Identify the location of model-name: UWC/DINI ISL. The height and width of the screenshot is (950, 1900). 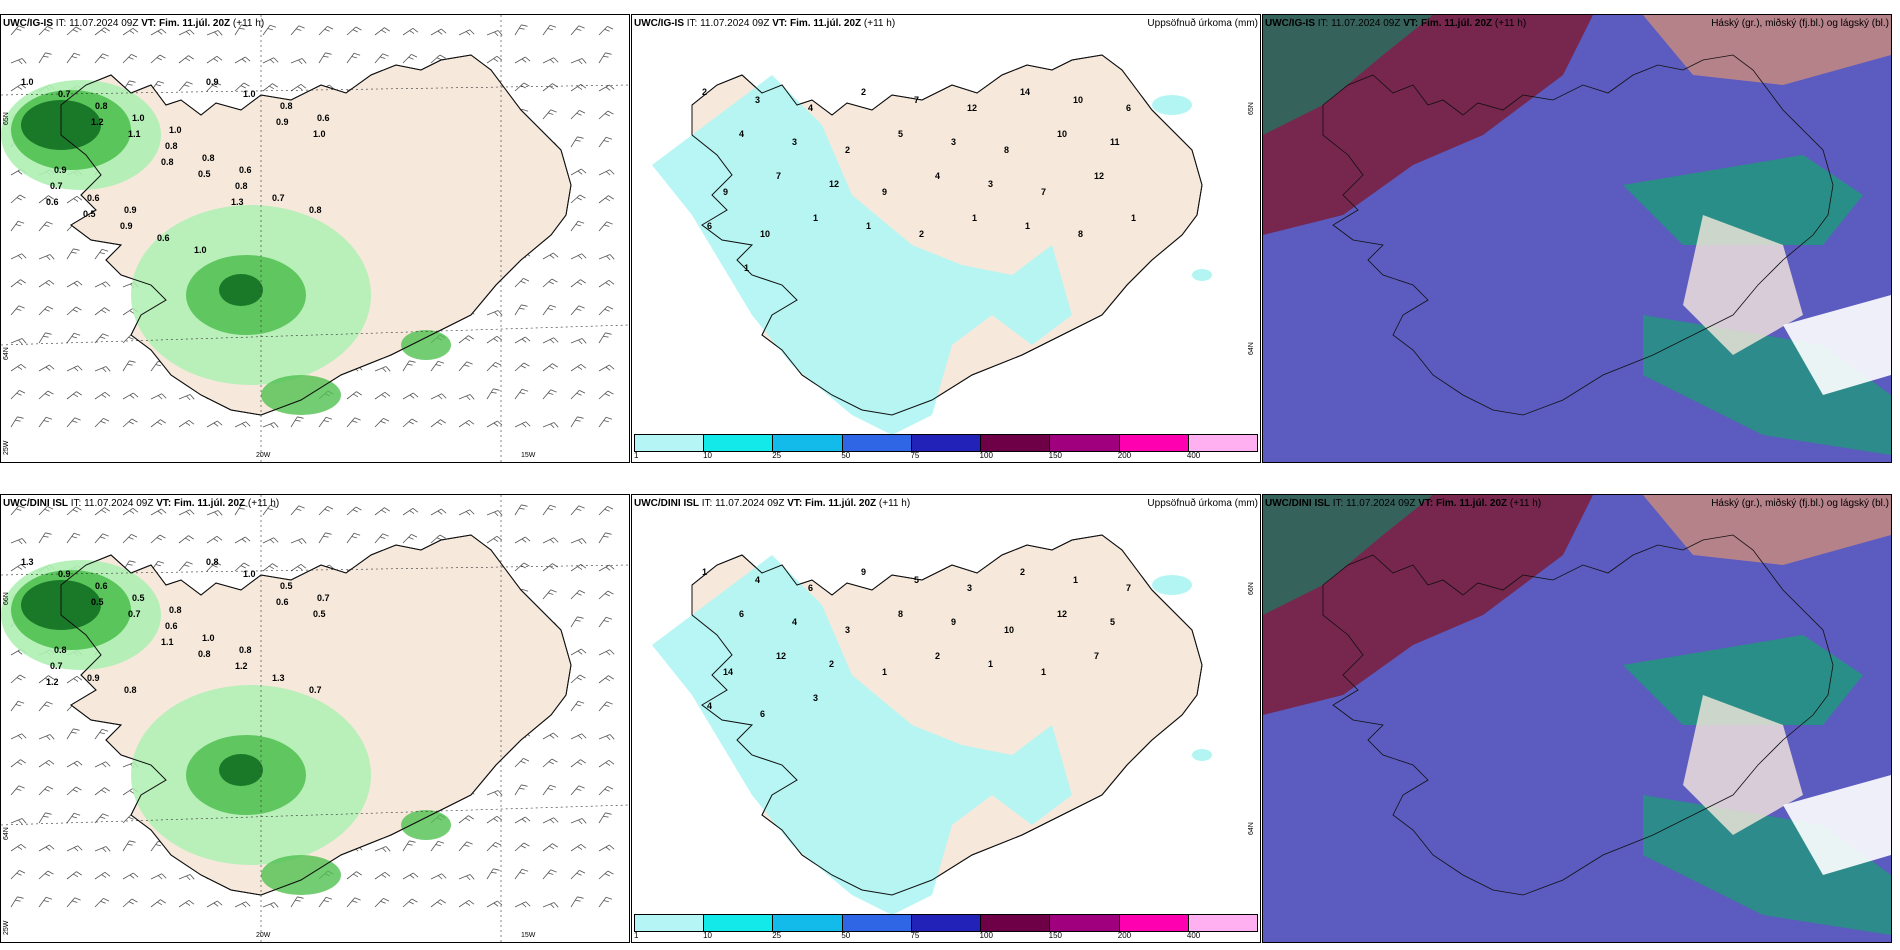
(666, 503).